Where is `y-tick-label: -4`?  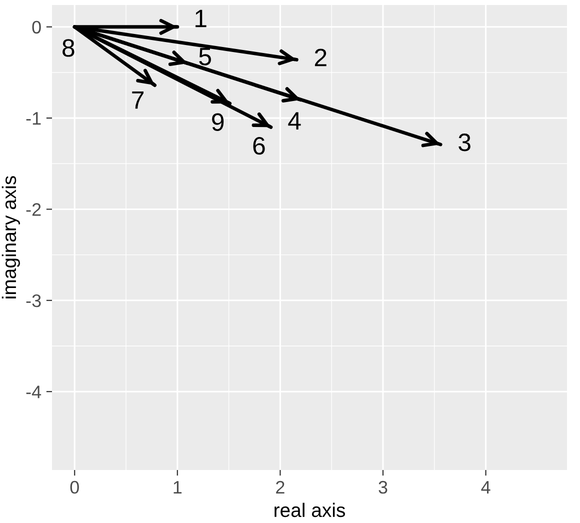 y-tick-label: -4 is located at coordinates (34, 392).